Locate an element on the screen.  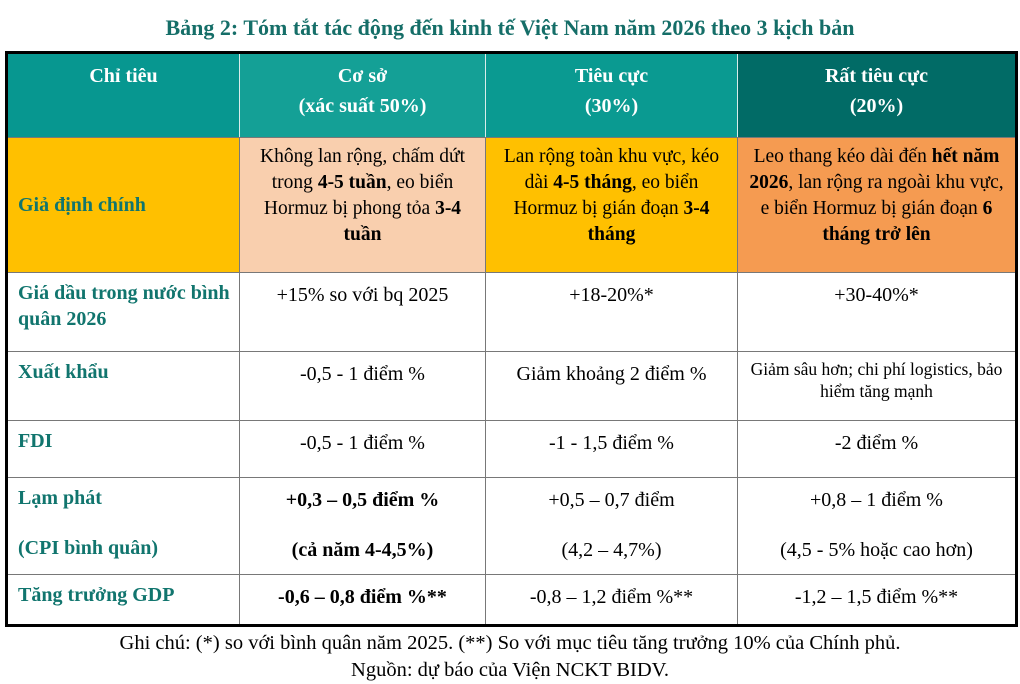
assumption-text-bold: 3-4 tuần is located at coordinates (402, 222).